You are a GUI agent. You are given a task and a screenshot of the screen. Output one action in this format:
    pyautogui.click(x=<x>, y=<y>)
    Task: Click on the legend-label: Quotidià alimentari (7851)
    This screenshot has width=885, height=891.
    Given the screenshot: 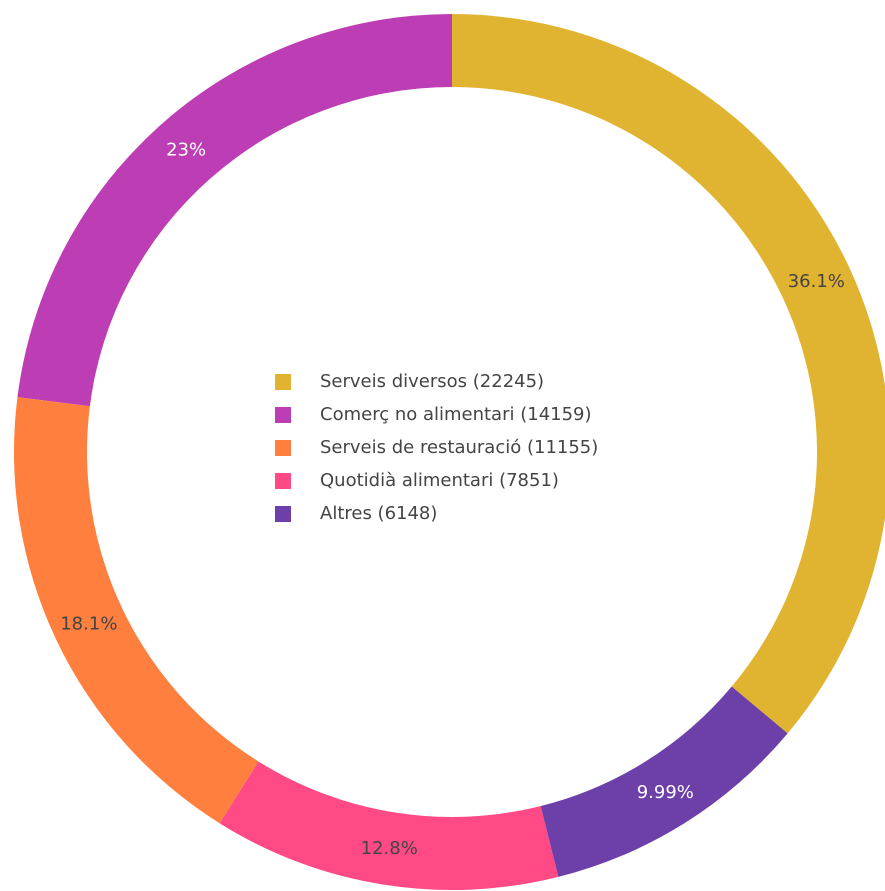 What is the action you would take?
    pyautogui.click(x=439, y=480)
    